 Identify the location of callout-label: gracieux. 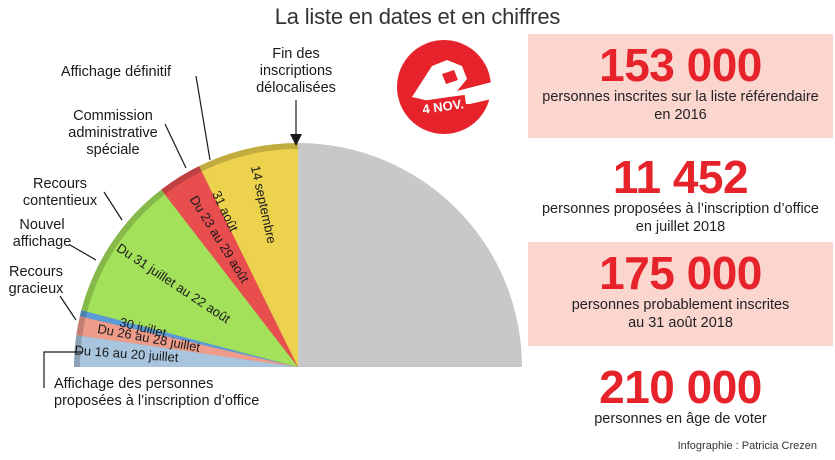
(37, 289).